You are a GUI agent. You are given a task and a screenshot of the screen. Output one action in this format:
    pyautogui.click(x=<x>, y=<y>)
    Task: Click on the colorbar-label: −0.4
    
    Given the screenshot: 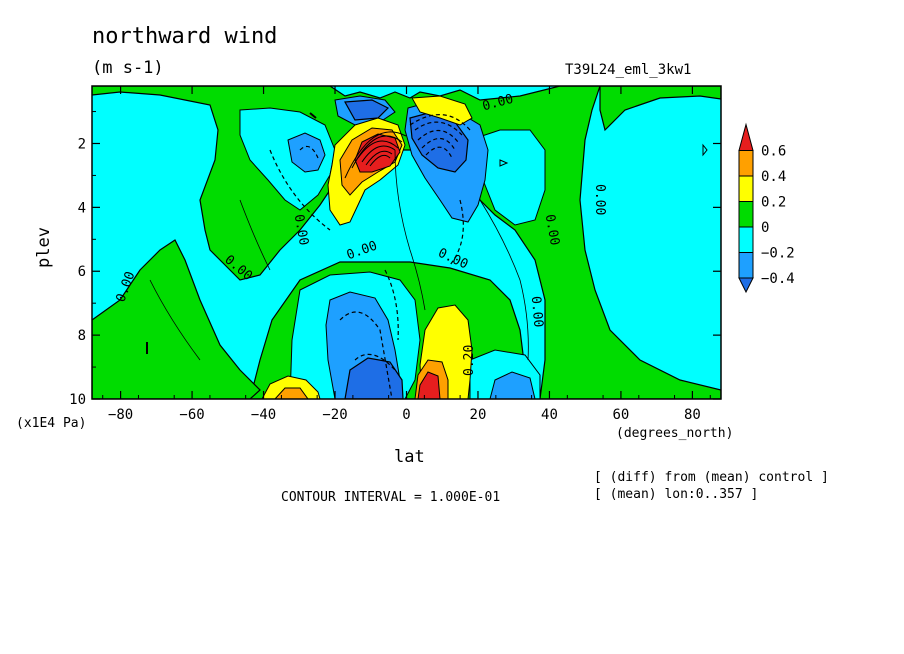 What is the action you would take?
    pyautogui.click(x=778, y=279)
    